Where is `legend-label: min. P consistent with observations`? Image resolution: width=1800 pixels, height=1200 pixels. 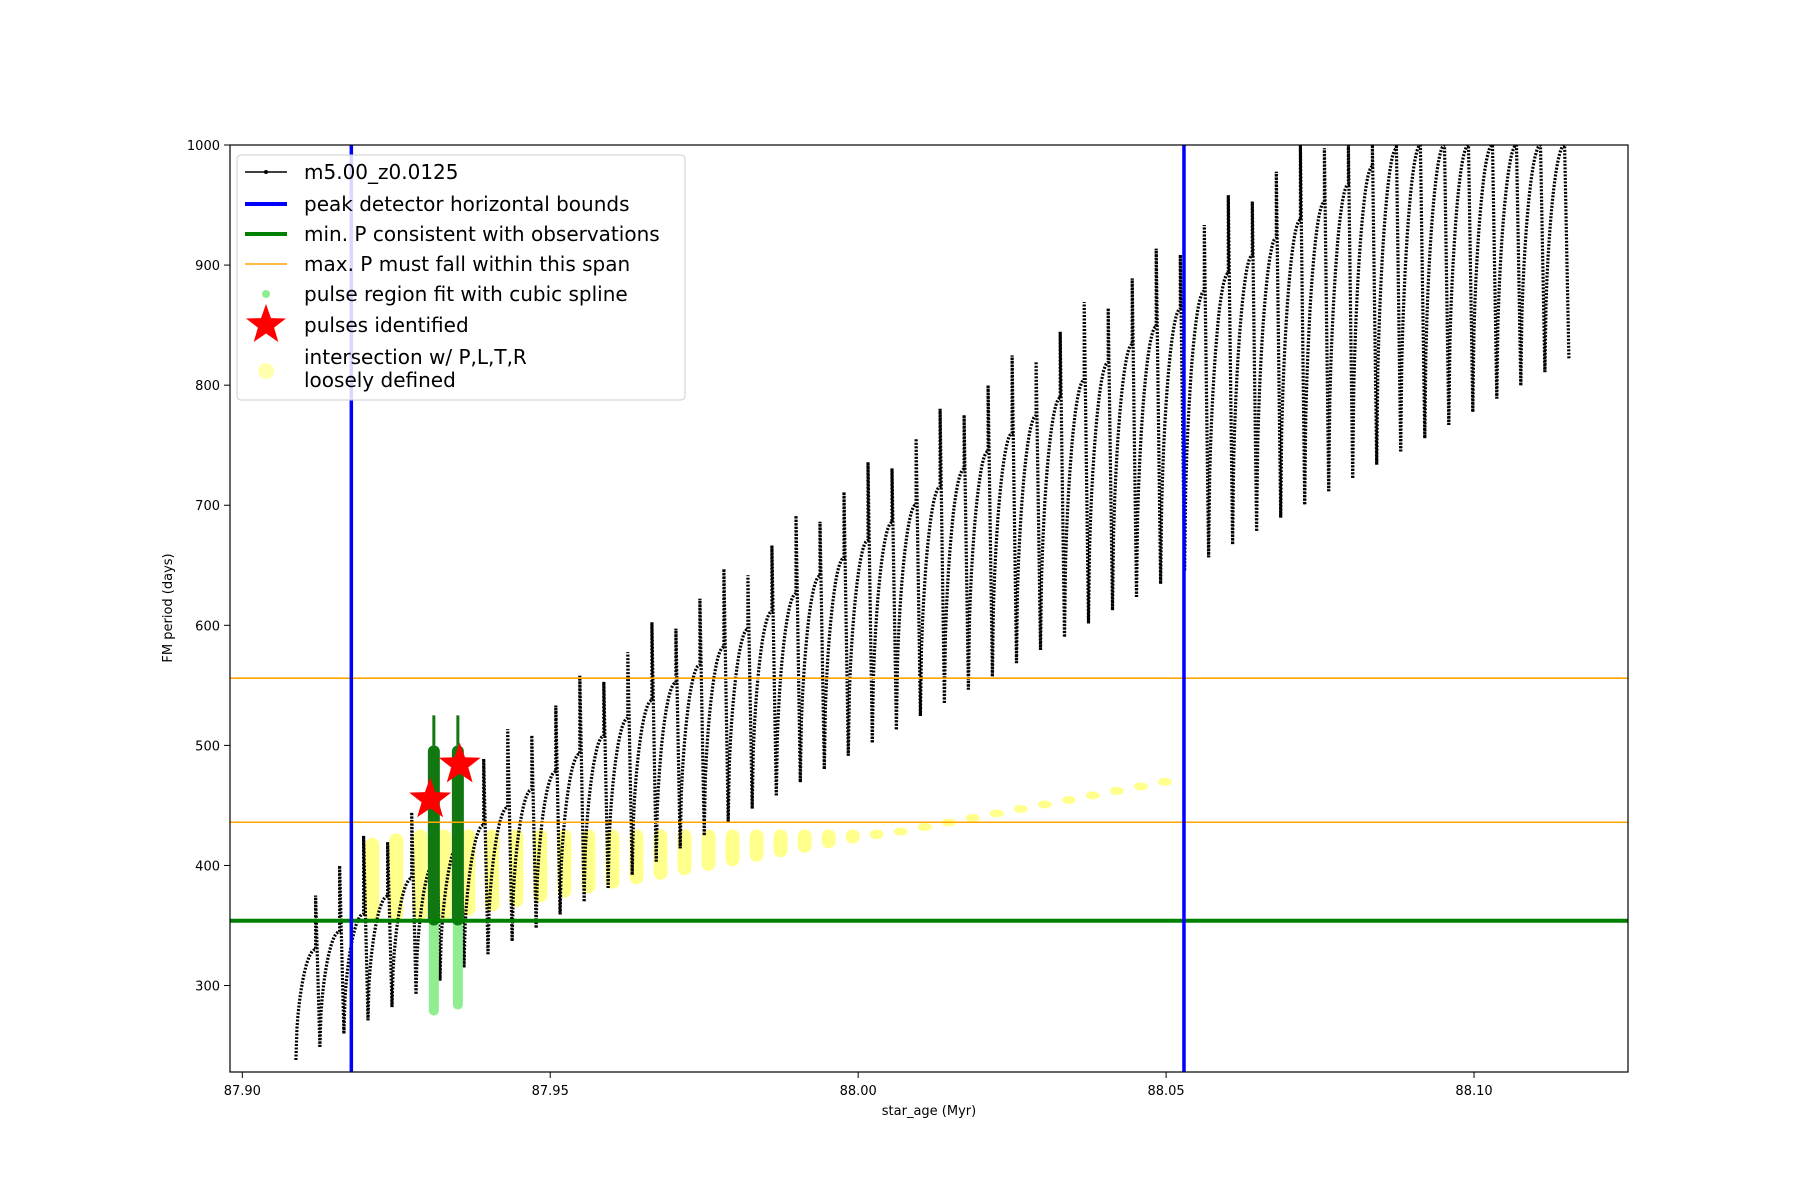 legend-label: min. P consistent with observations is located at coordinates (482, 234).